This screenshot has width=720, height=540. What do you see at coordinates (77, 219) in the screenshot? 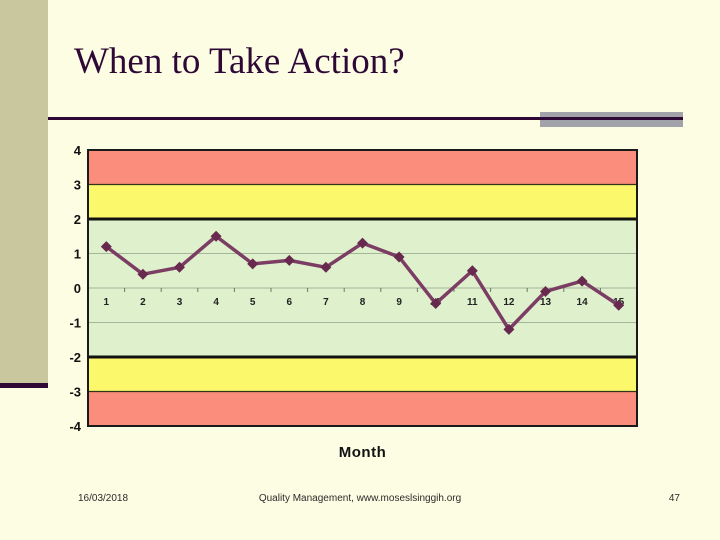
I see `y-tick-label: 2` at bounding box center [77, 219].